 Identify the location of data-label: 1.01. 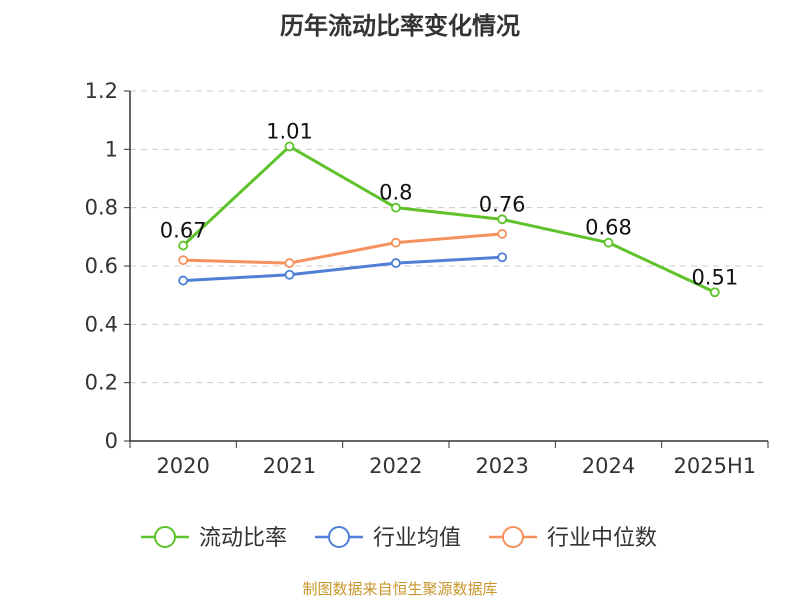
(289, 131).